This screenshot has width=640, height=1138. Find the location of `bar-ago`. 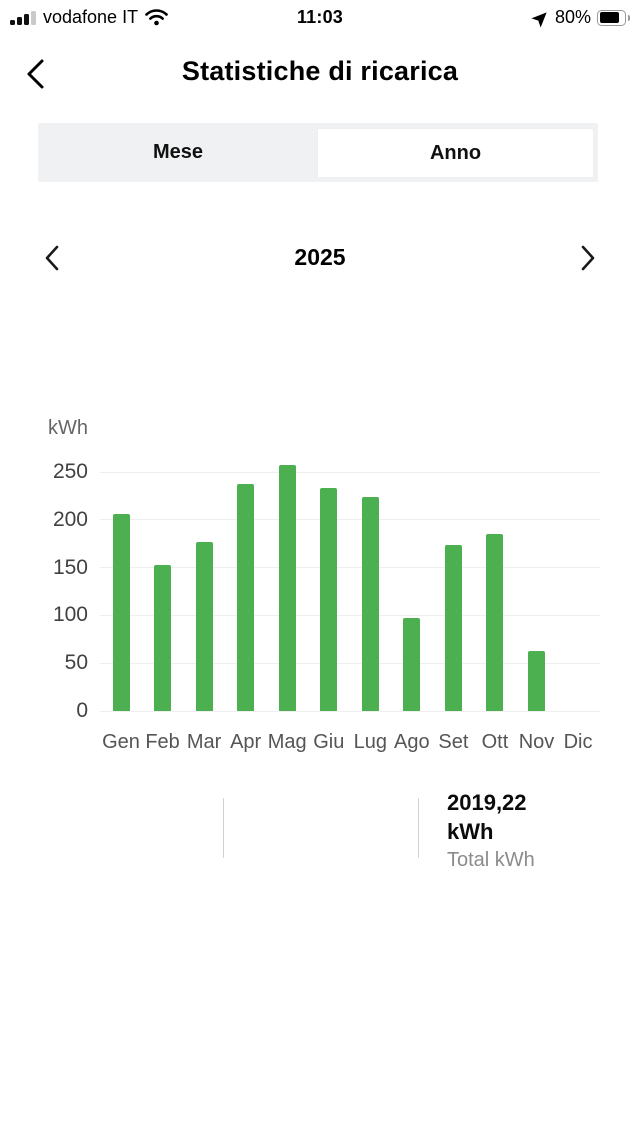

bar-ago is located at coordinates (412, 664).